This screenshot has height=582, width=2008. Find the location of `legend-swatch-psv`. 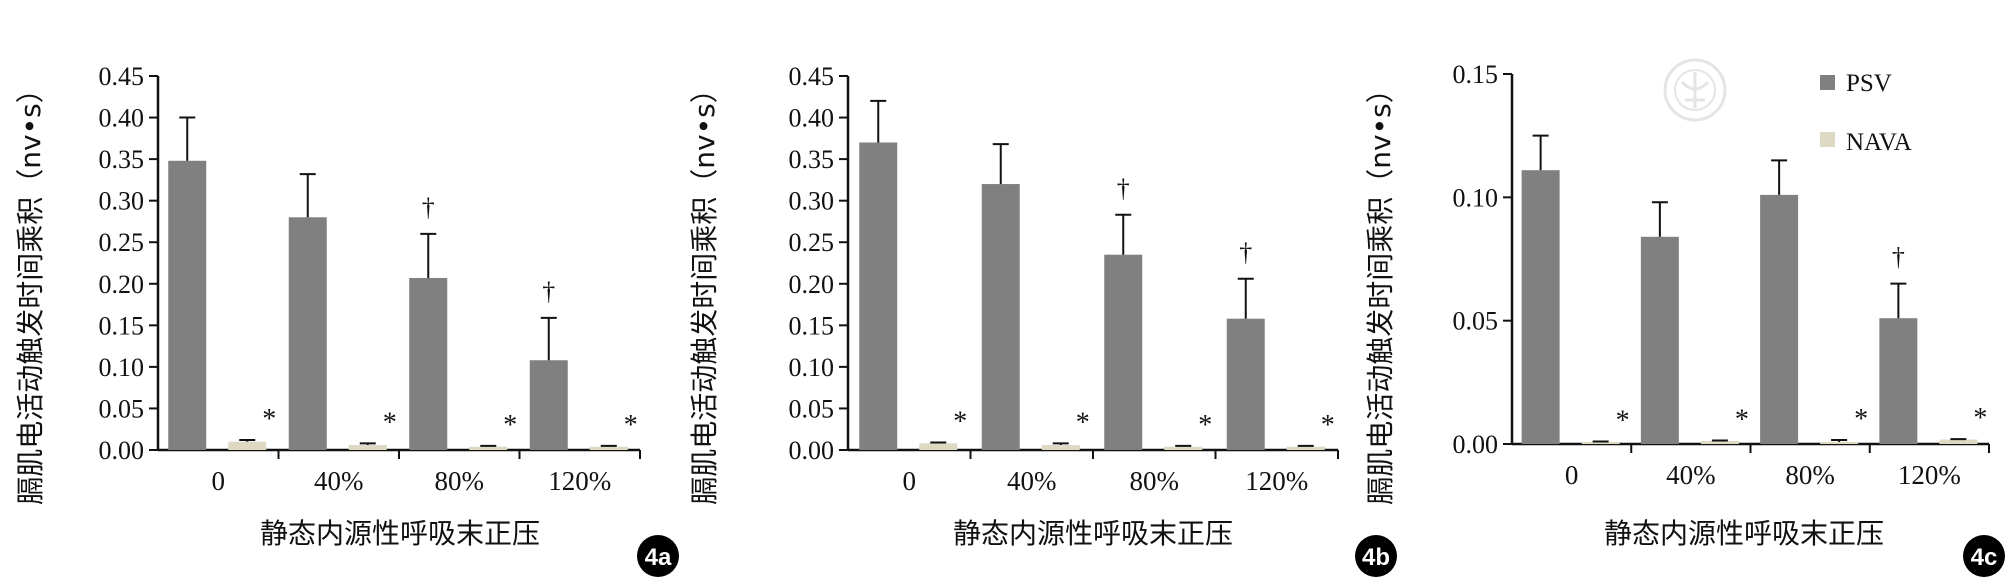

legend-swatch-psv is located at coordinates (1827, 82).